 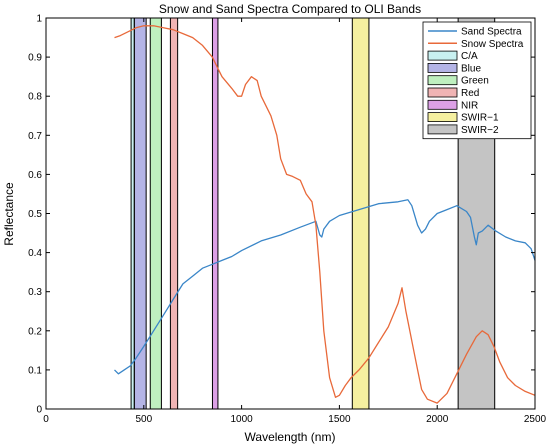 What do you see at coordinates (469, 56) in the screenshot?
I see `legend-label-2: C/A` at bounding box center [469, 56].